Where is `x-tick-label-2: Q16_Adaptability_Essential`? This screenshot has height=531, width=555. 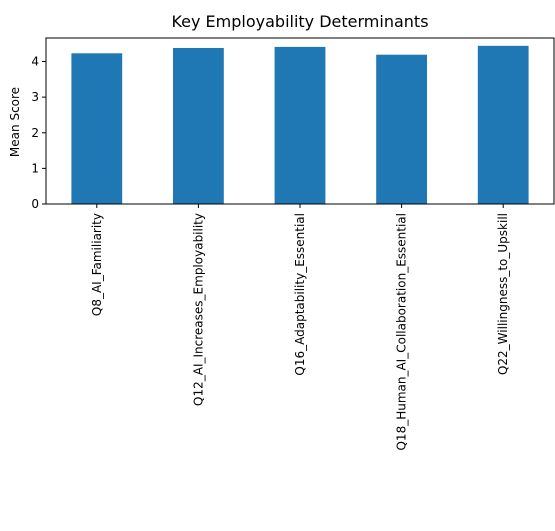
x-tick-label-2: Q16_Adaptability_Essential is located at coordinates (300, 294).